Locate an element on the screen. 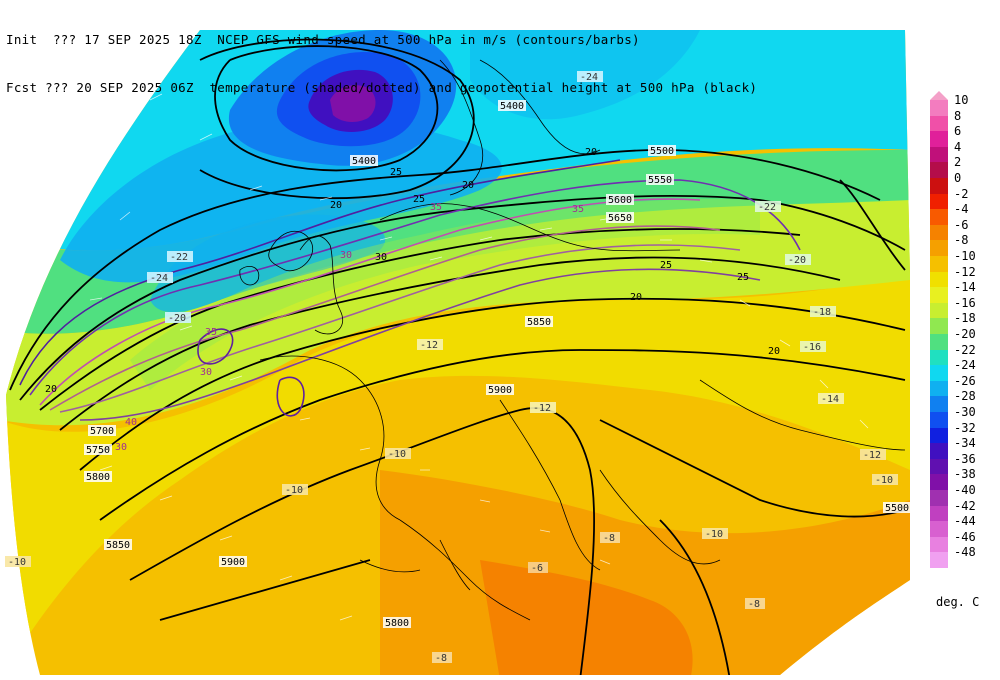 Image resolution: width=1000 pixels, height=680 pixels. temp-label: -16 is located at coordinates (812, 347).